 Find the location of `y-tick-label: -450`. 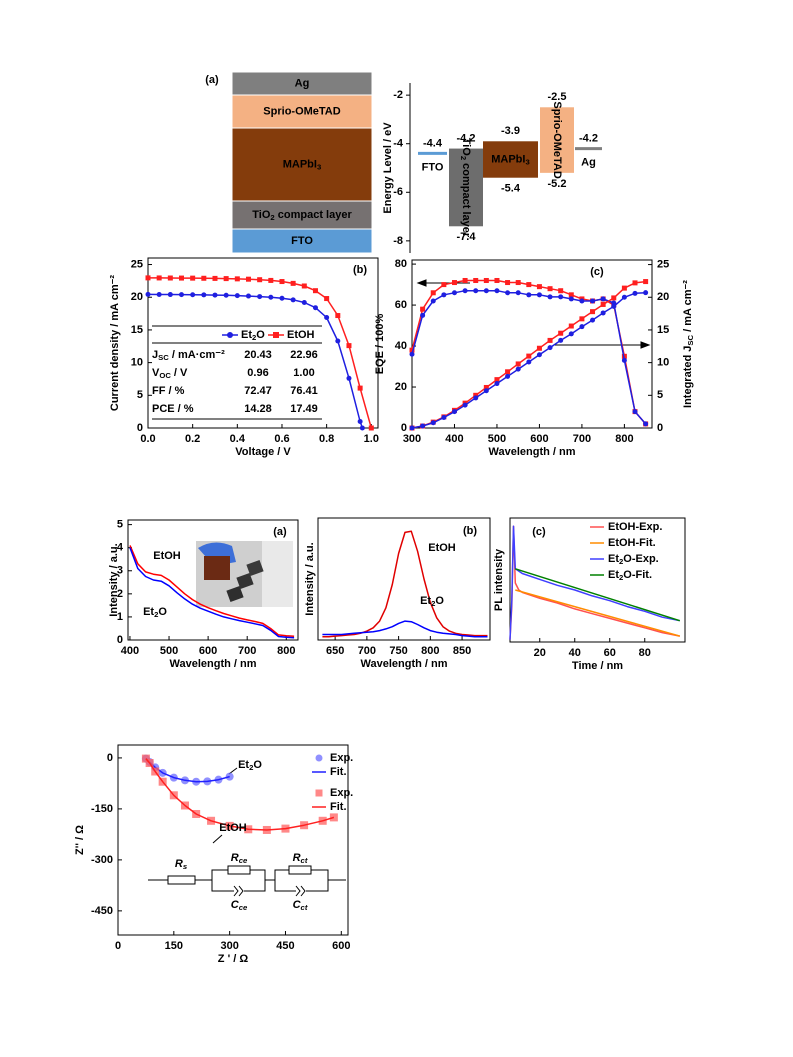

y-tick-label: -450 is located at coordinates (102, 911).